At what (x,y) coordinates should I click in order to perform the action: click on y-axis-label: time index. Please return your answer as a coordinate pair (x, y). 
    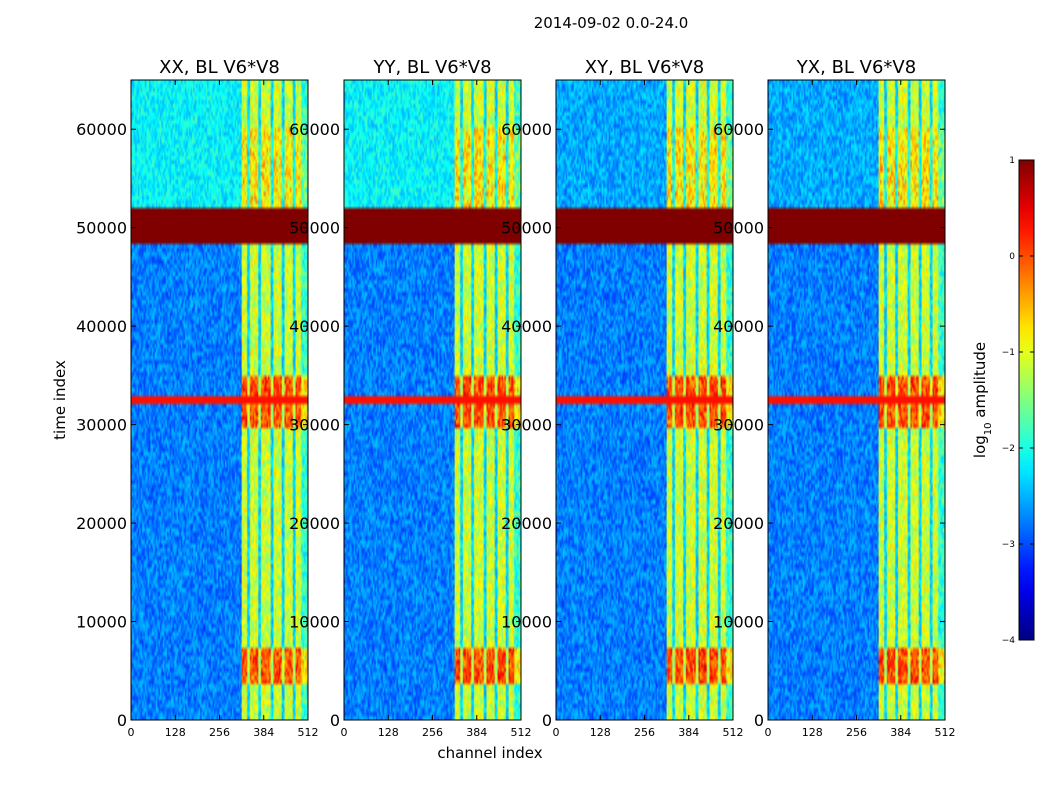
    Looking at the image, I should click on (60, 400).